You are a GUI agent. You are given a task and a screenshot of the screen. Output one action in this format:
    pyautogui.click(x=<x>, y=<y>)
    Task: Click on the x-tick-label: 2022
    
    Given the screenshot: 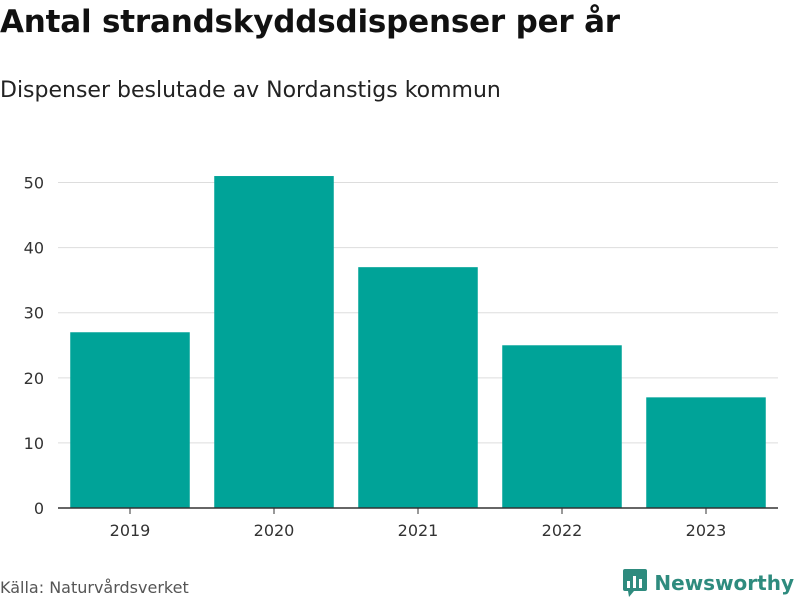 What is the action you would take?
    pyautogui.click(x=562, y=530)
    